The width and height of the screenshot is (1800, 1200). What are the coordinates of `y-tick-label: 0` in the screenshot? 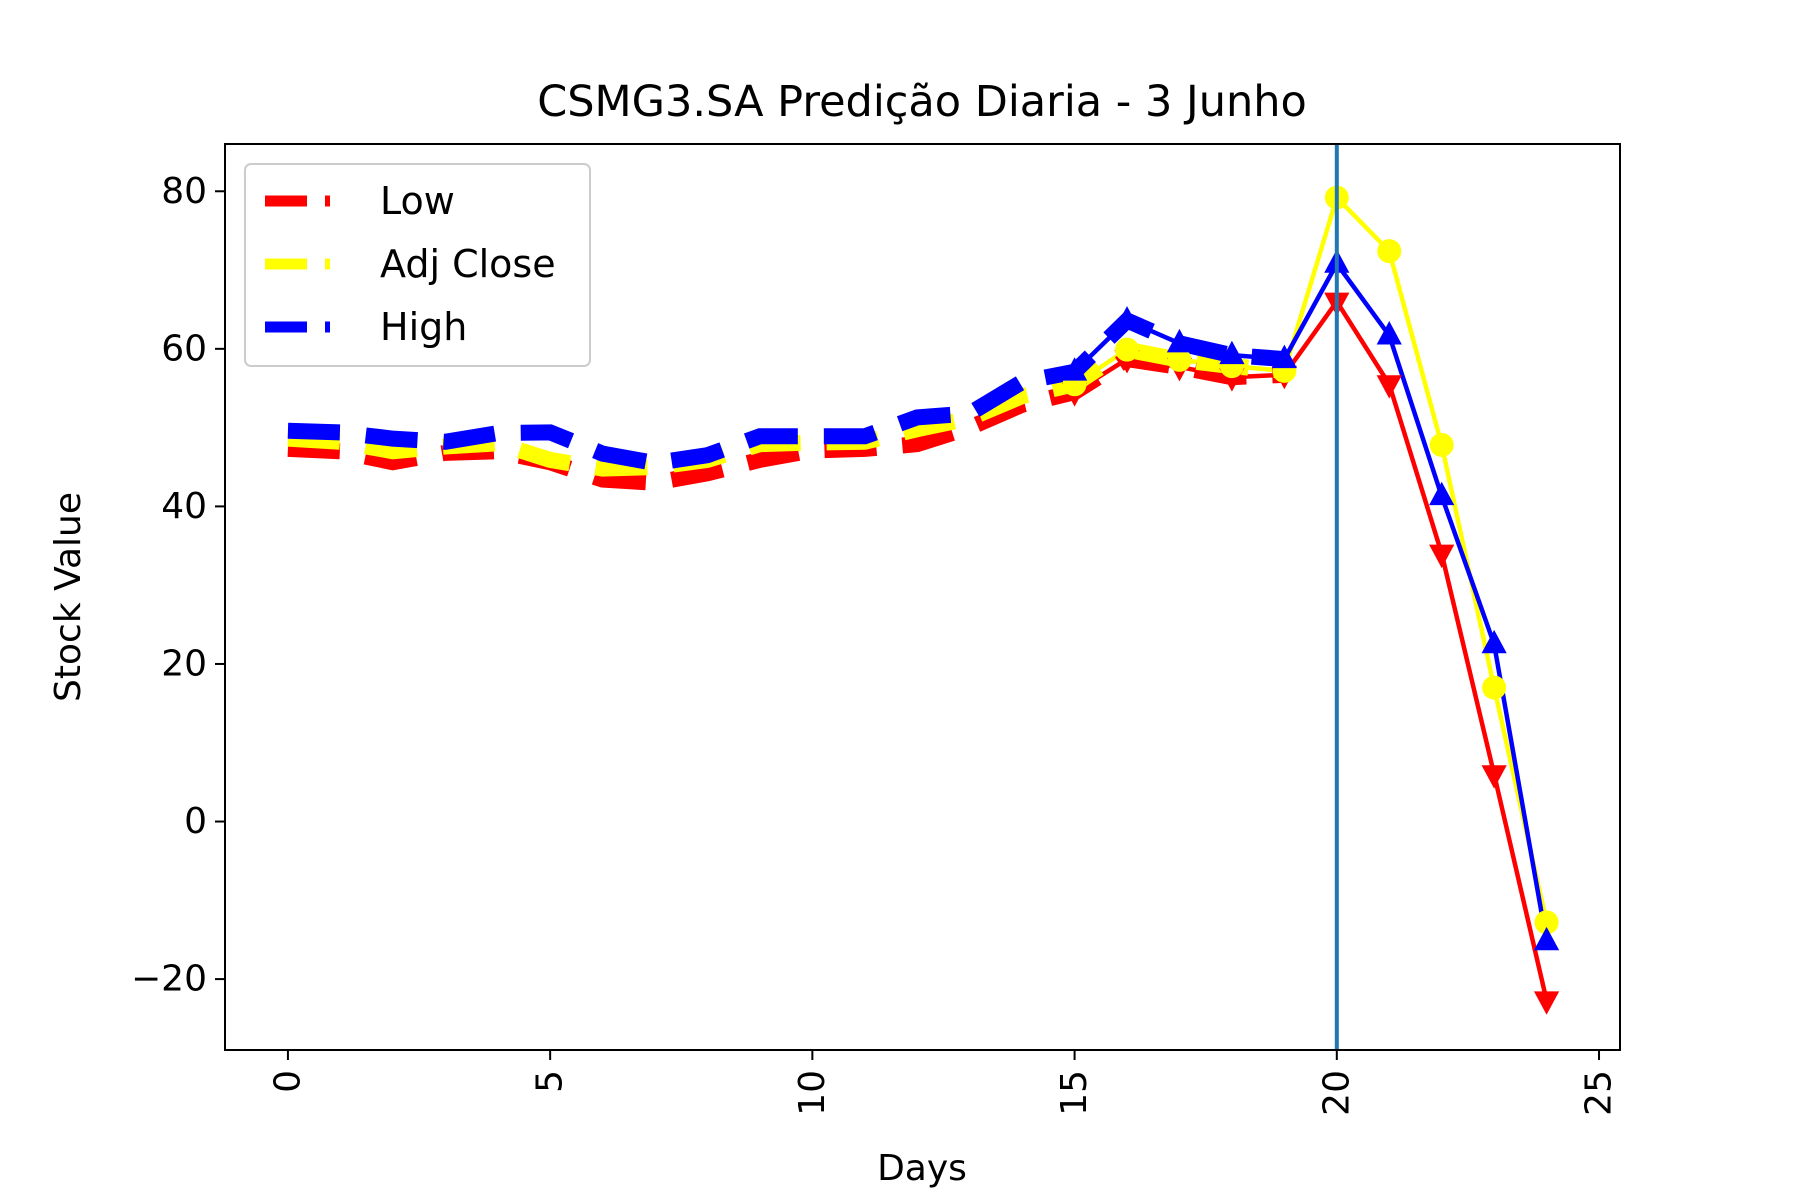 It's located at (195, 821).